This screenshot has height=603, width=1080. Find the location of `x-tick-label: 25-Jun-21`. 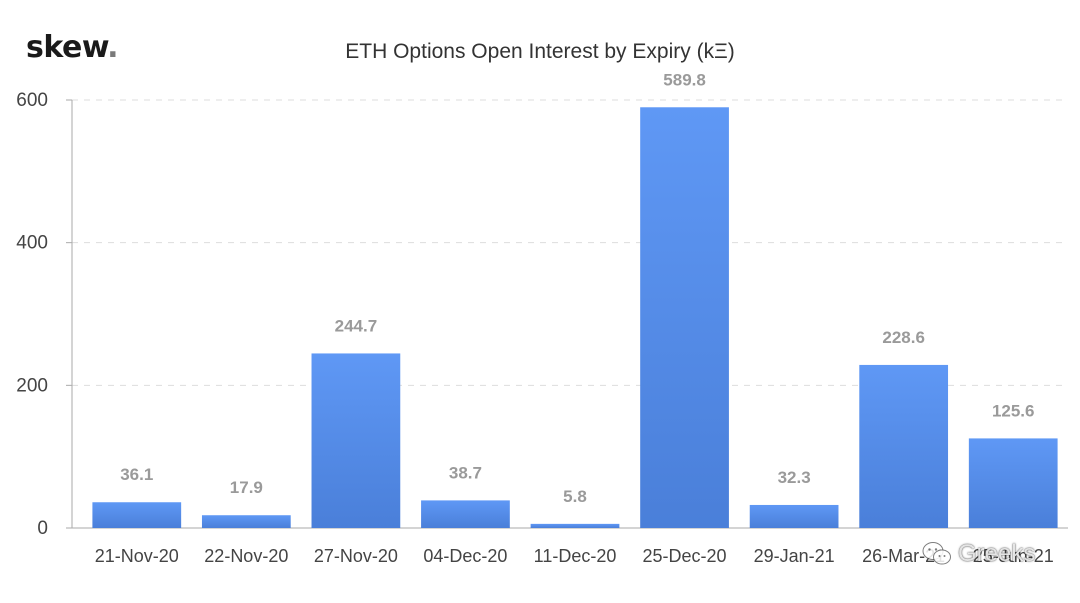

x-tick-label: 25-Jun-21 is located at coordinates (1013, 556).